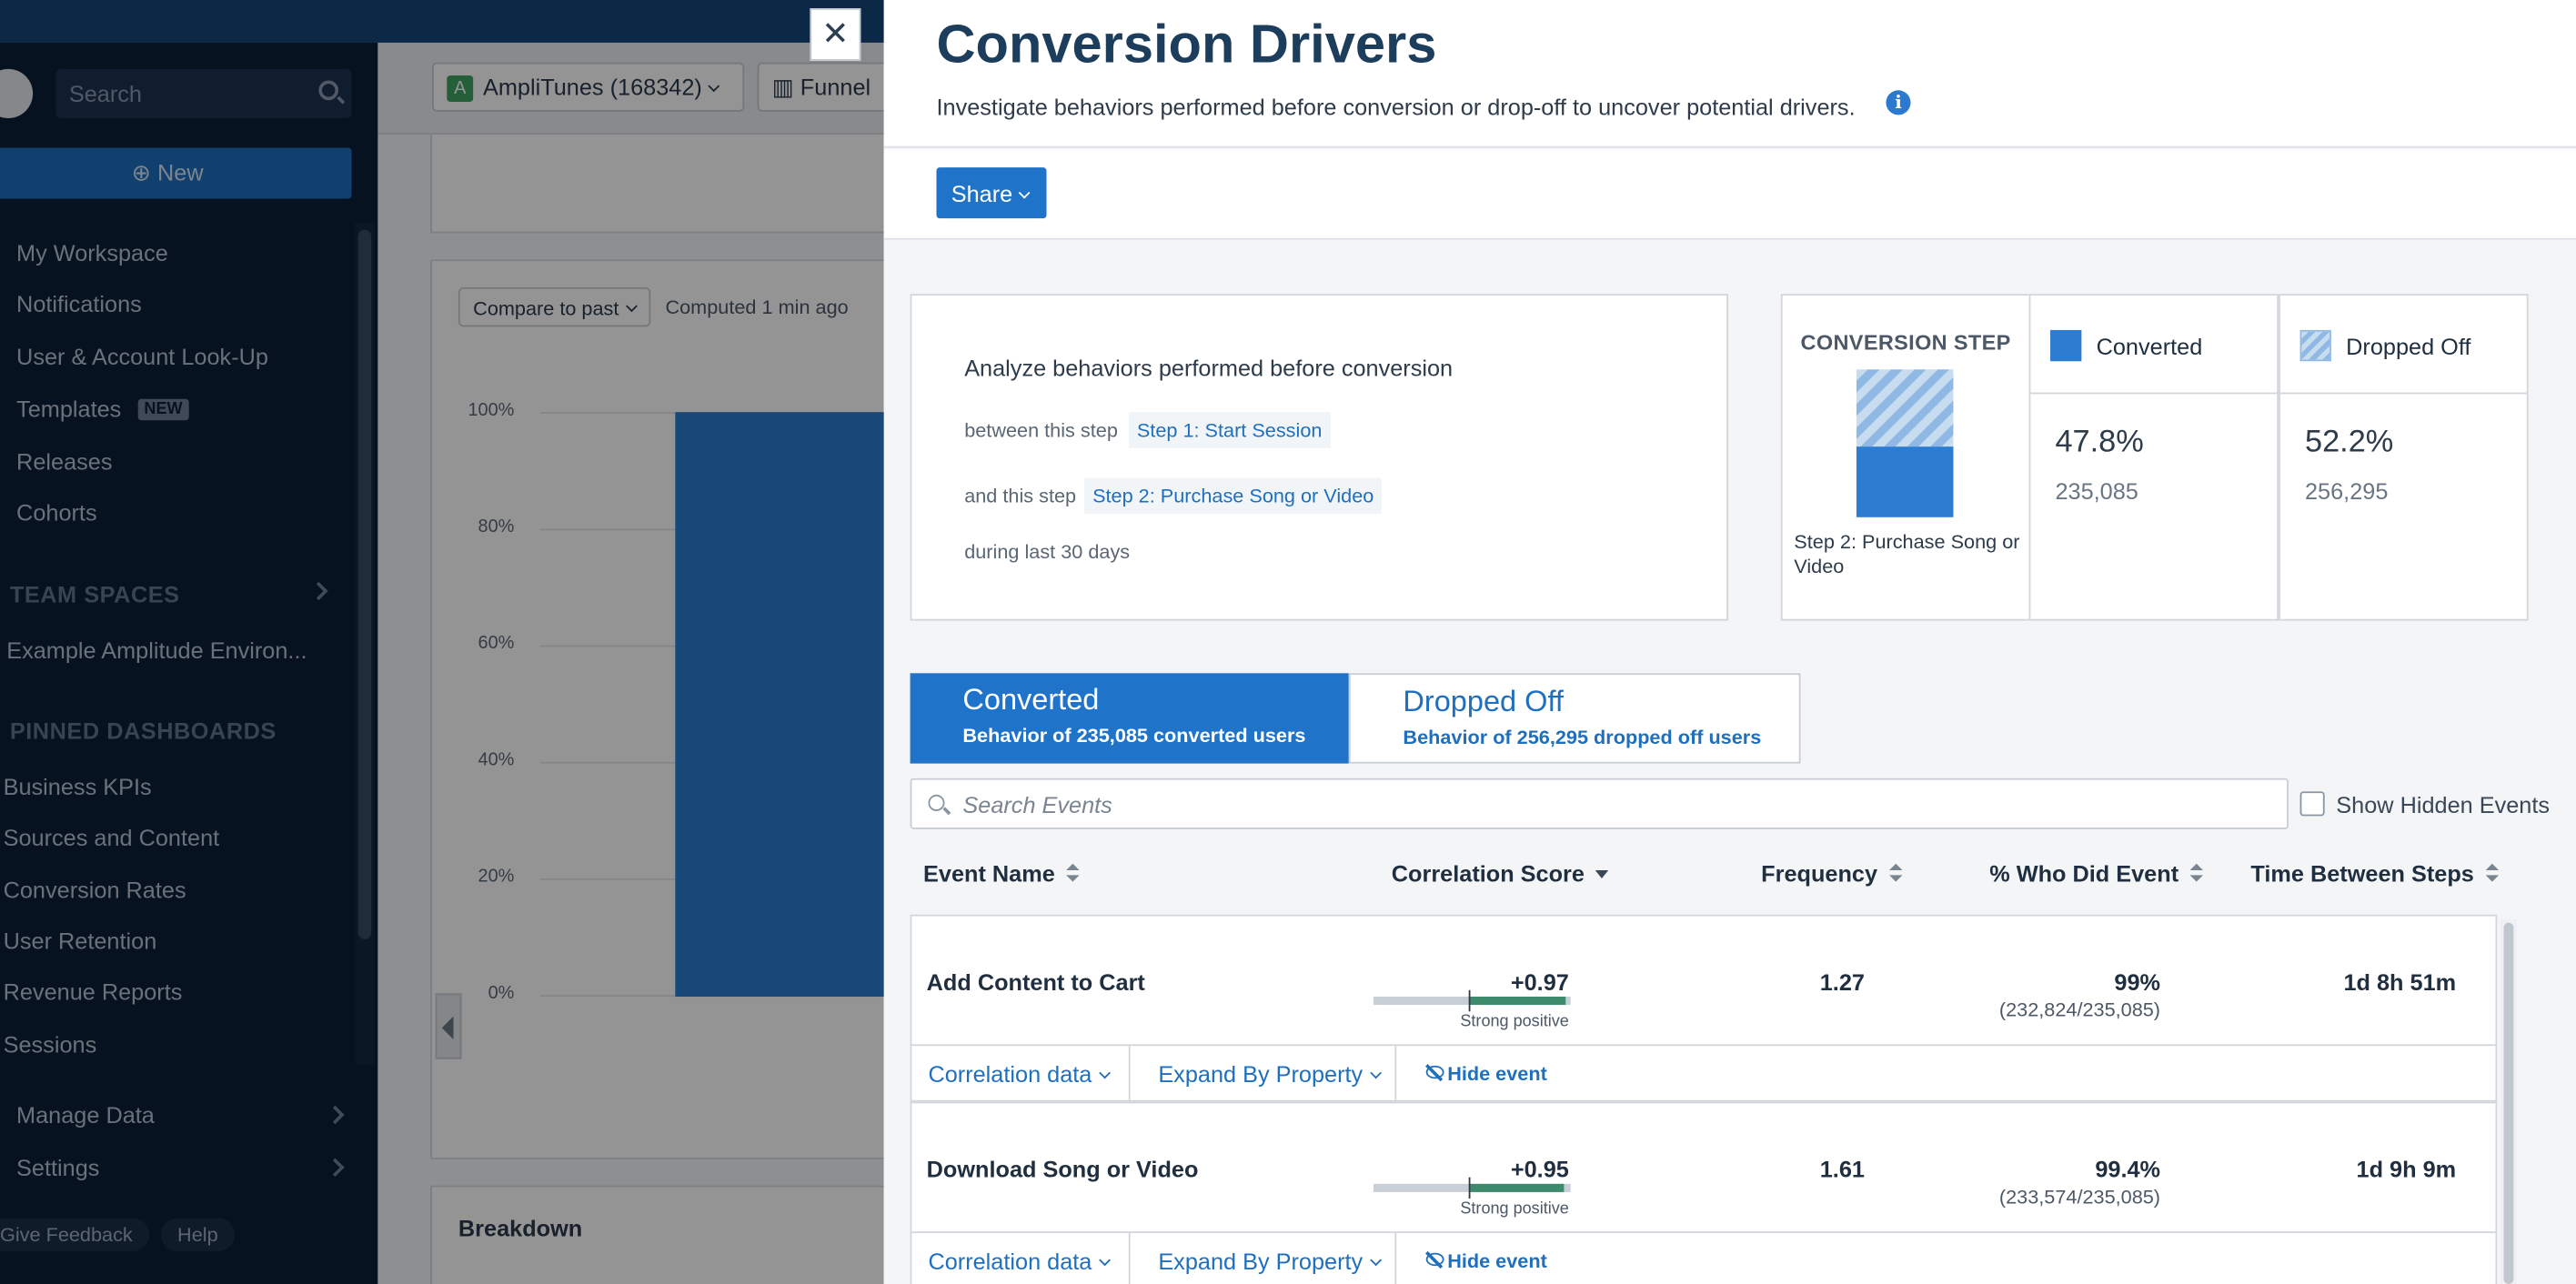 Image resolution: width=2576 pixels, height=1284 pixels. Describe the element at coordinates (1514, 1209) in the screenshot. I see `correlation-label: Strong positive` at that location.